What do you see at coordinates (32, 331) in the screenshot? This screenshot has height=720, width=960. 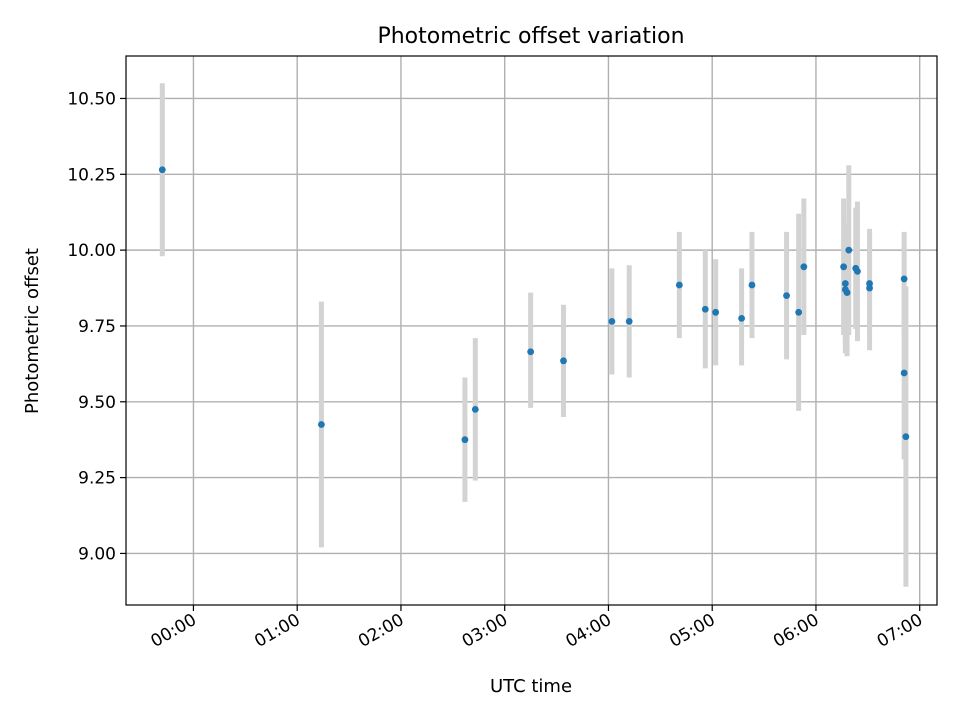 I see `y-axis-label: Photometric offset` at bounding box center [32, 331].